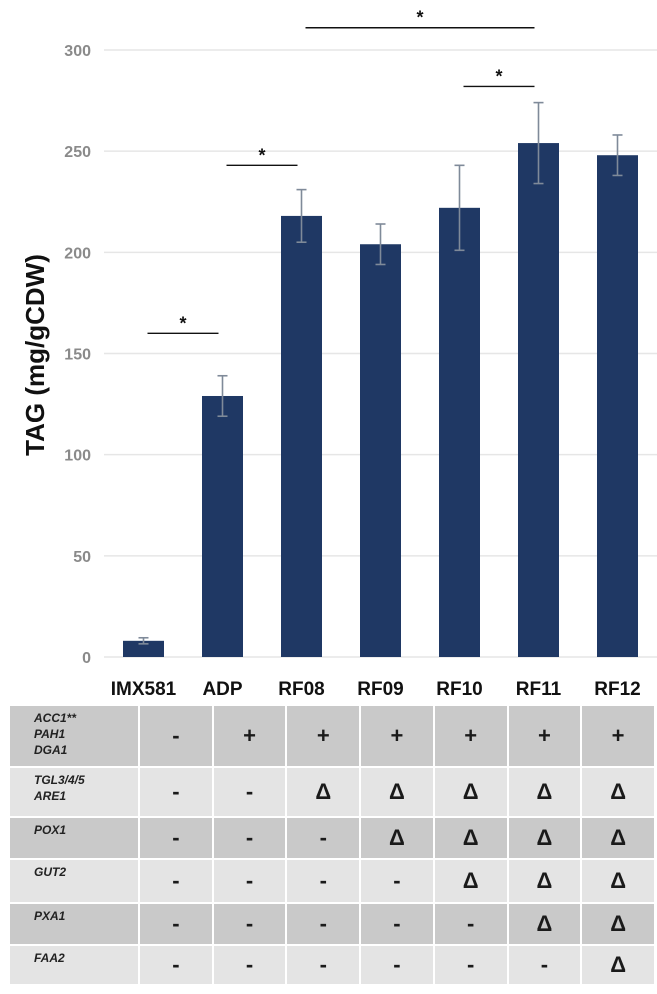 This screenshot has height=994, width=657. I want to click on gene-label: ACC1** PAH1 DGA1, so click(74, 736).